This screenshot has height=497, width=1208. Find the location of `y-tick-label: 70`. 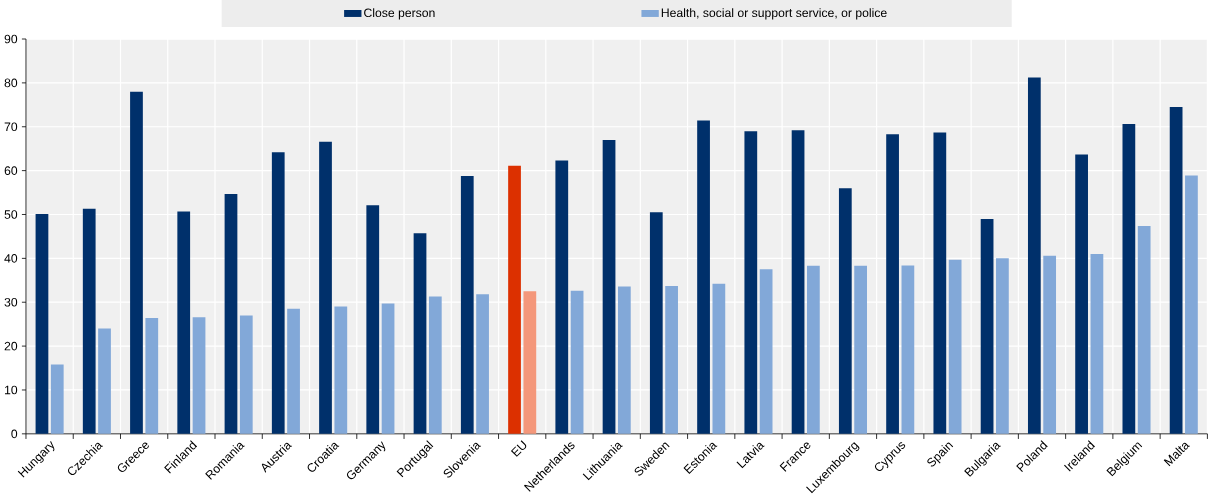

y-tick-label: 70 is located at coordinates (11, 127).